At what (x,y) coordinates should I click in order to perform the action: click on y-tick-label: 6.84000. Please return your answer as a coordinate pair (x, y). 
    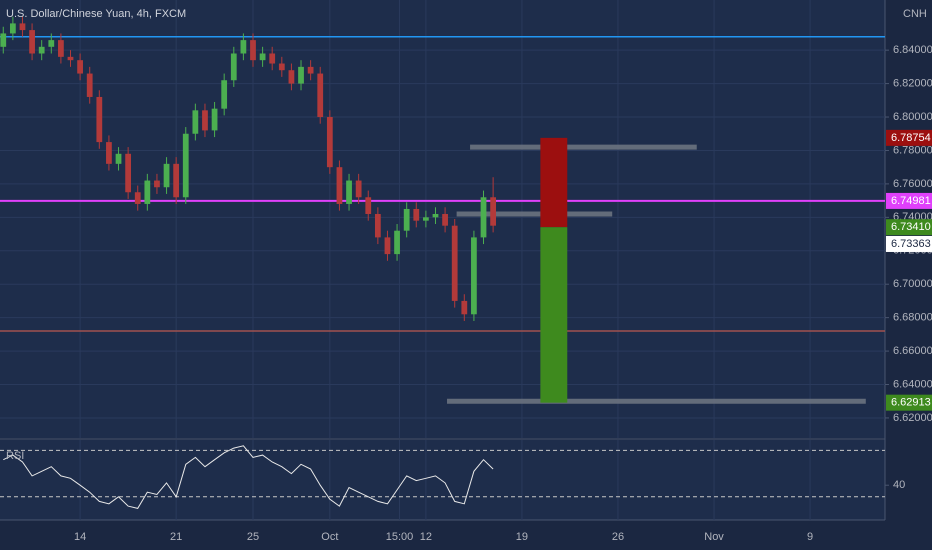
    Looking at the image, I should click on (912, 50).